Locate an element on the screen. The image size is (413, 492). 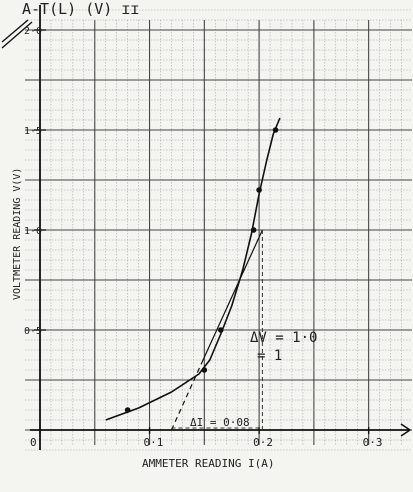
header-scrawl: A-T(L) (V) ɪɪ is located at coordinates (80, 9).